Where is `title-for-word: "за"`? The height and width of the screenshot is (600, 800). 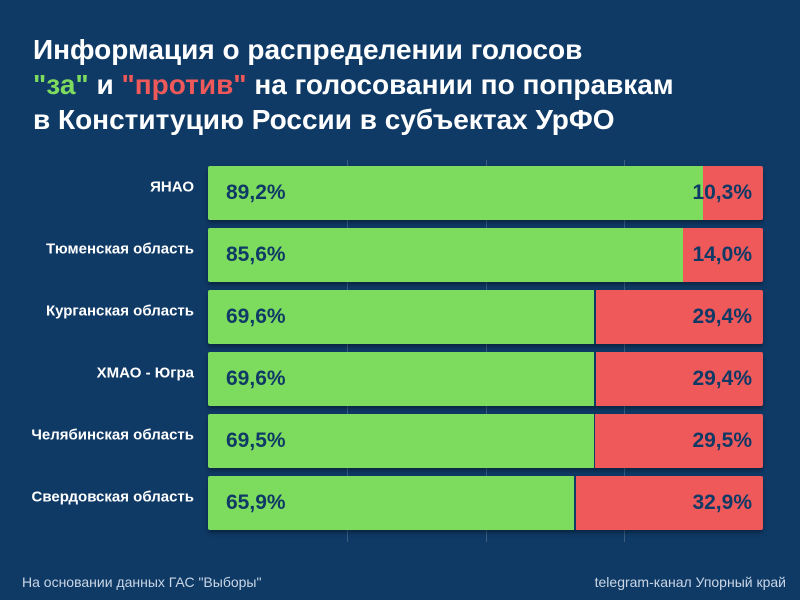
title-for-word: "за" is located at coordinates (61, 84).